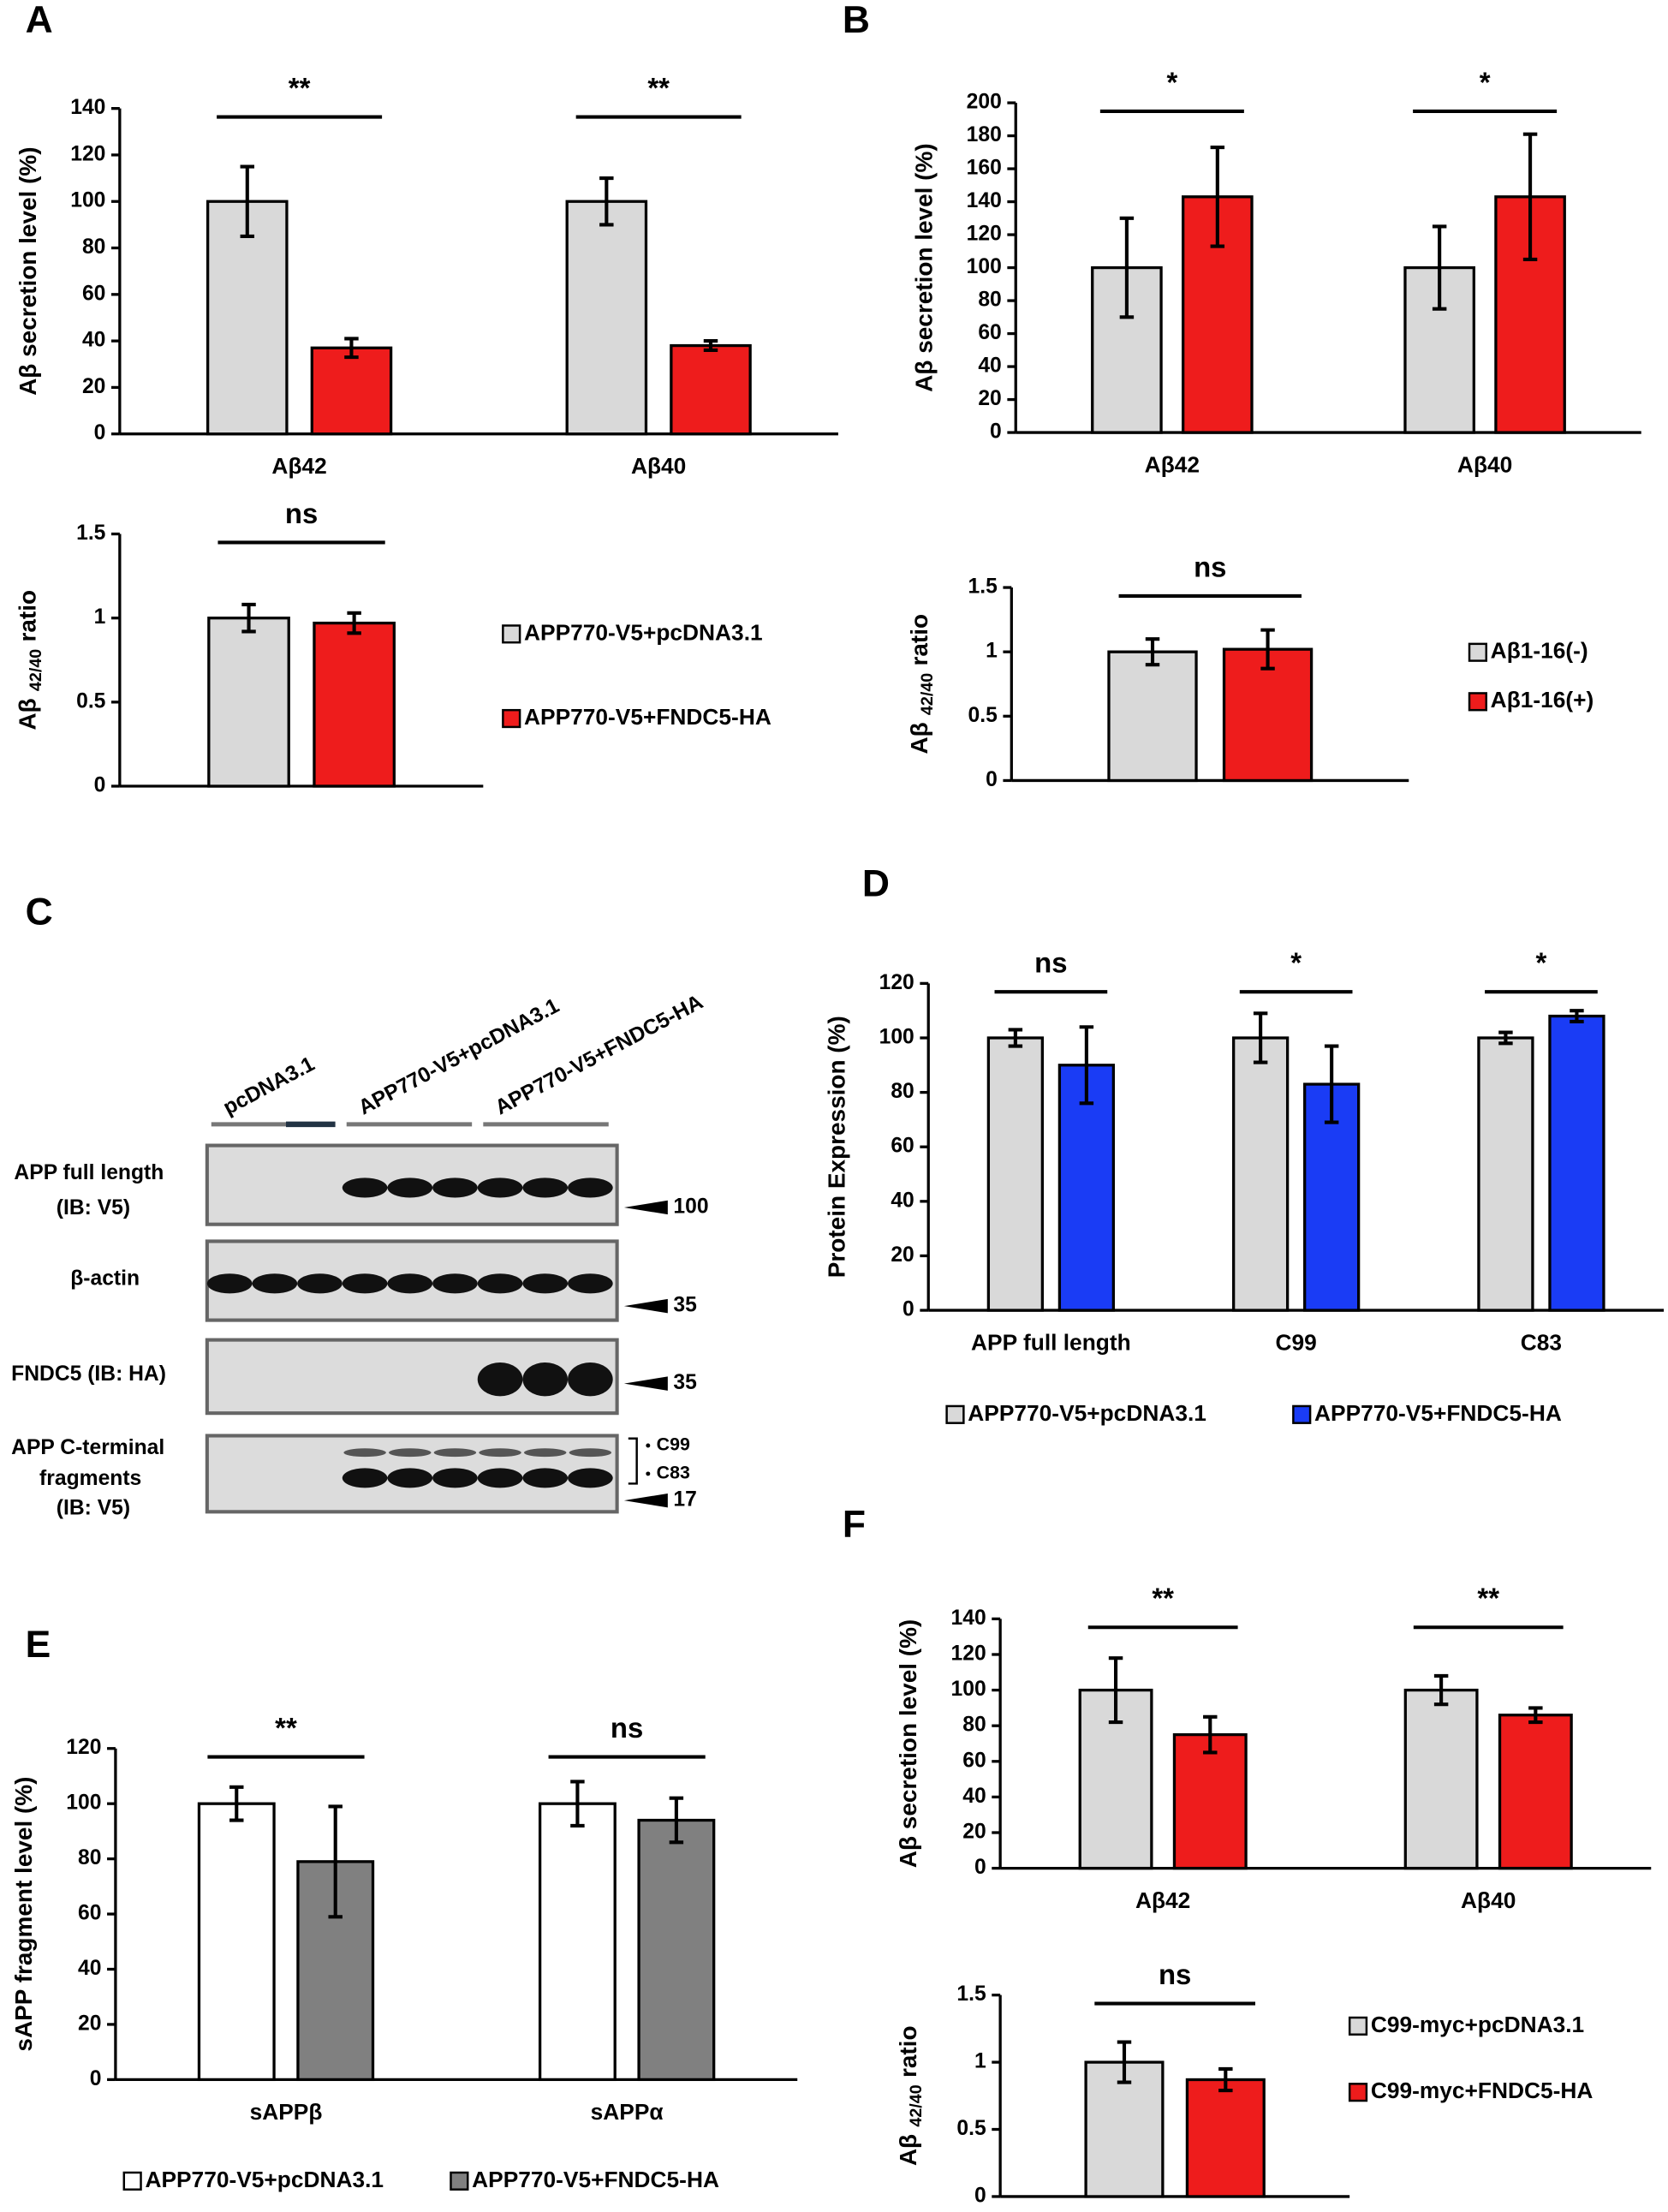 The width and height of the screenshot is (1668, 2212). What do you see at coordinates (1541, 1343) in the screenshot?
I see `x-tick-label: C83` at bounding box center [1541, 1343].